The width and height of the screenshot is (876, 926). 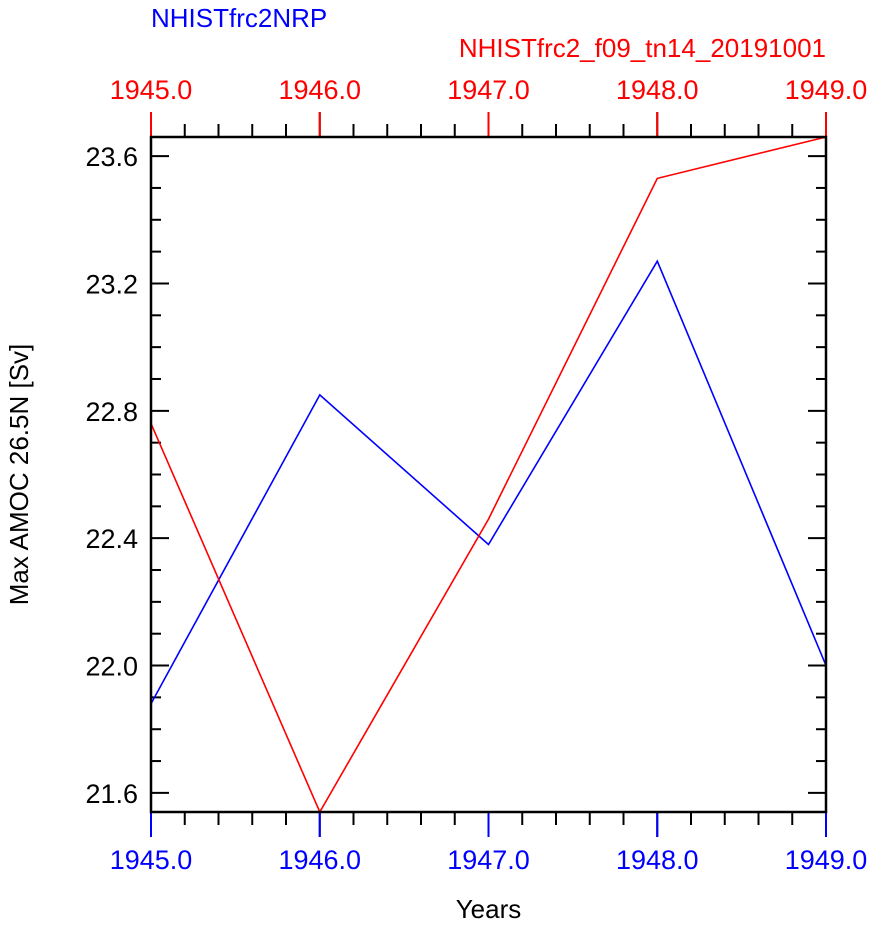 What do you see at coordinates (19, 475) in the screenshot?
I see `y-axis-label: Max AMOC 26.5N [Sv]` at bounding box center [19, 475].